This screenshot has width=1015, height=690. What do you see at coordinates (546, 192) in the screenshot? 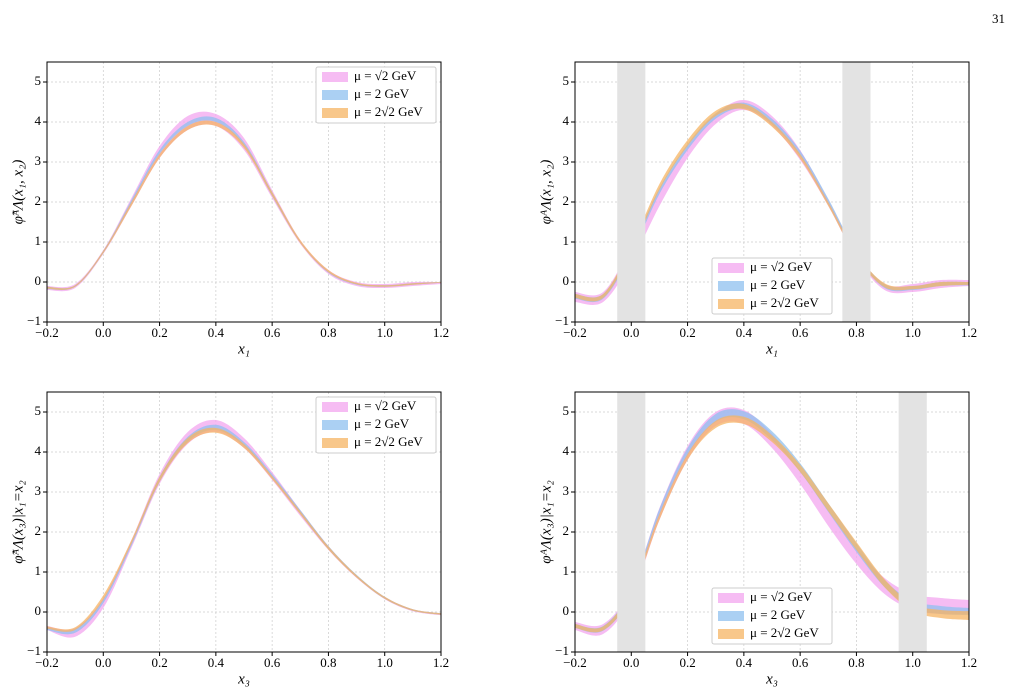
I see `y-axis-label: φᴬΛ(x₁, x₂)` at bounding box center [546, 192].